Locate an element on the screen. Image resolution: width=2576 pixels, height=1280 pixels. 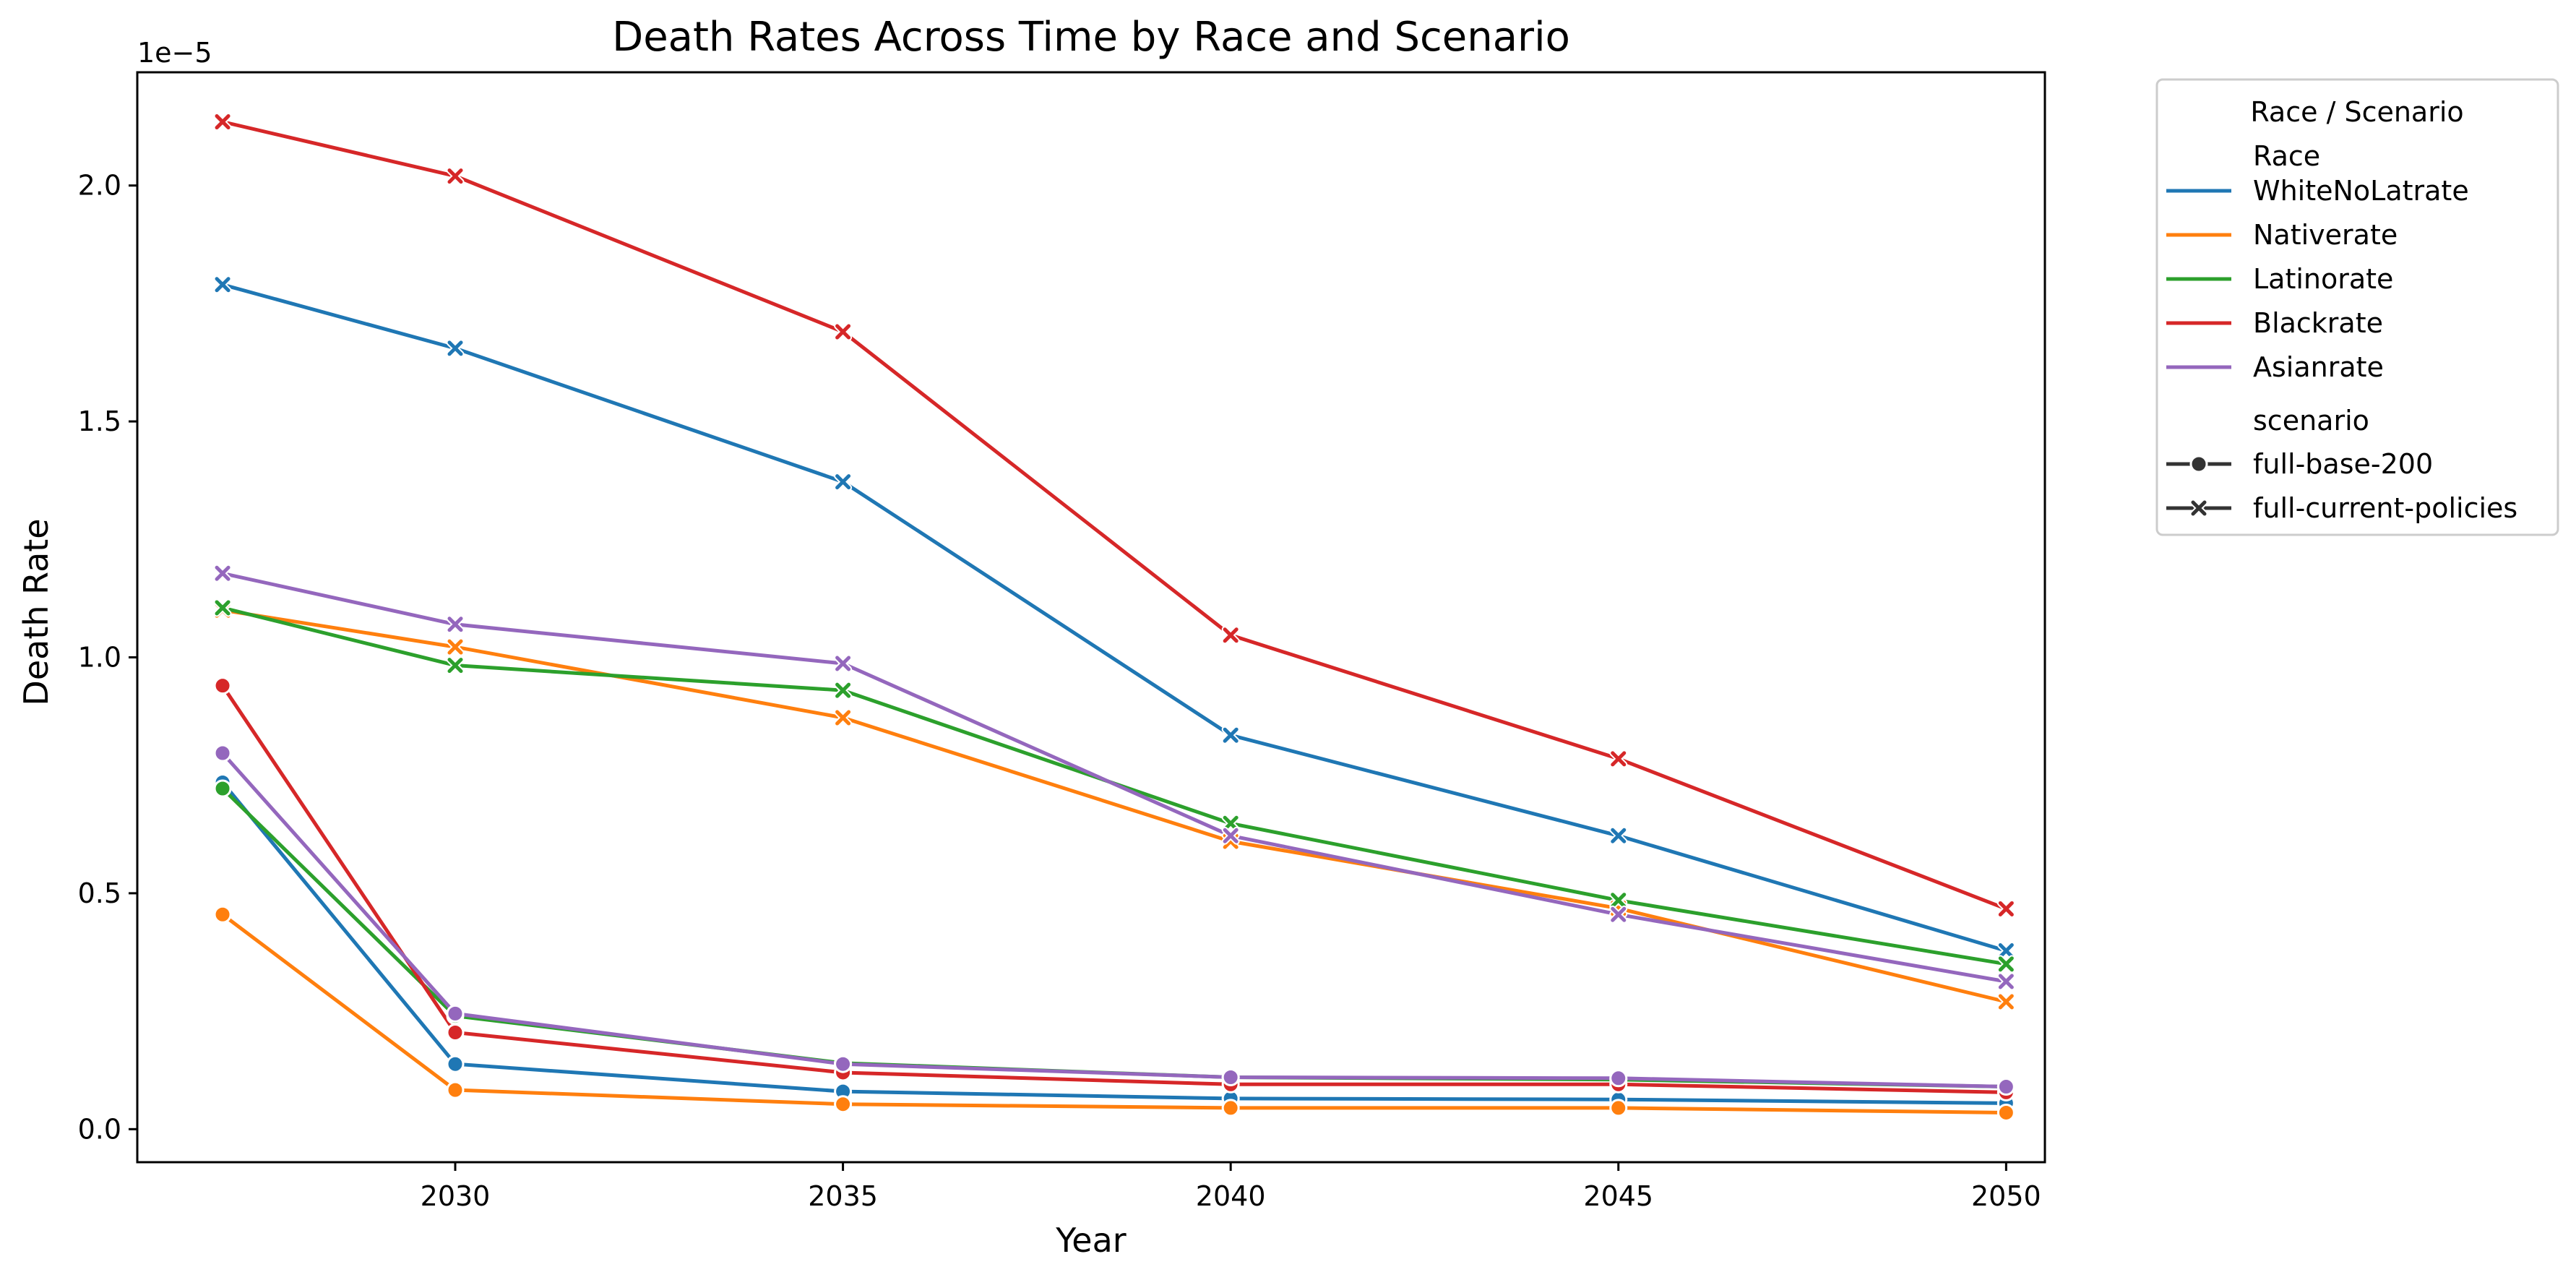
legend-frame is located at coordinates (2357, 307).